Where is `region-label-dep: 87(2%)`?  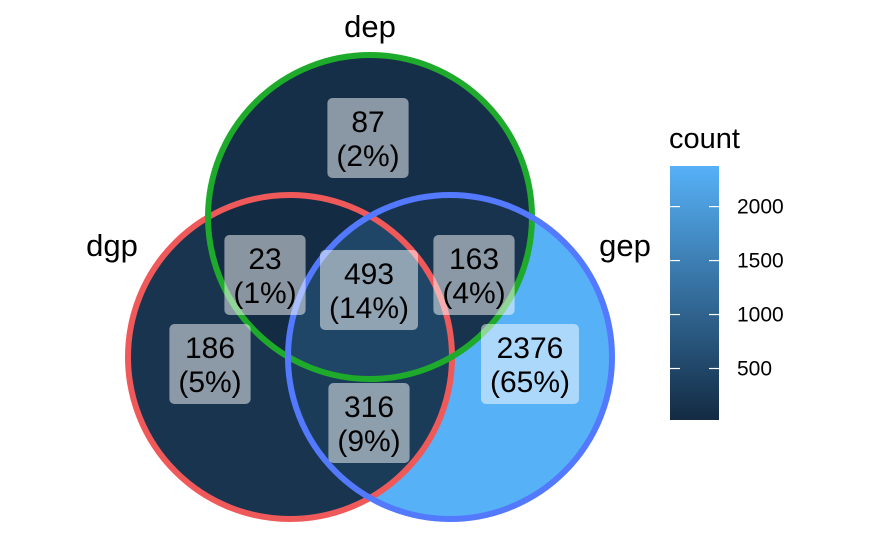 region-label-dep: 87(2%) is located at coordinates (368, 138).